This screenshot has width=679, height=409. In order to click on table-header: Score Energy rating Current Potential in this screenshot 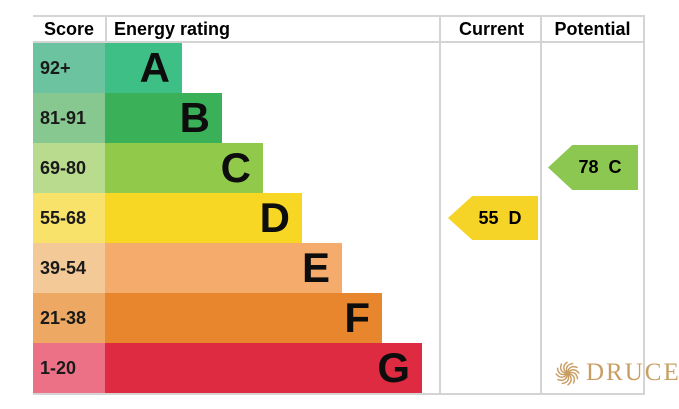, I will do `click(338, 30)`.